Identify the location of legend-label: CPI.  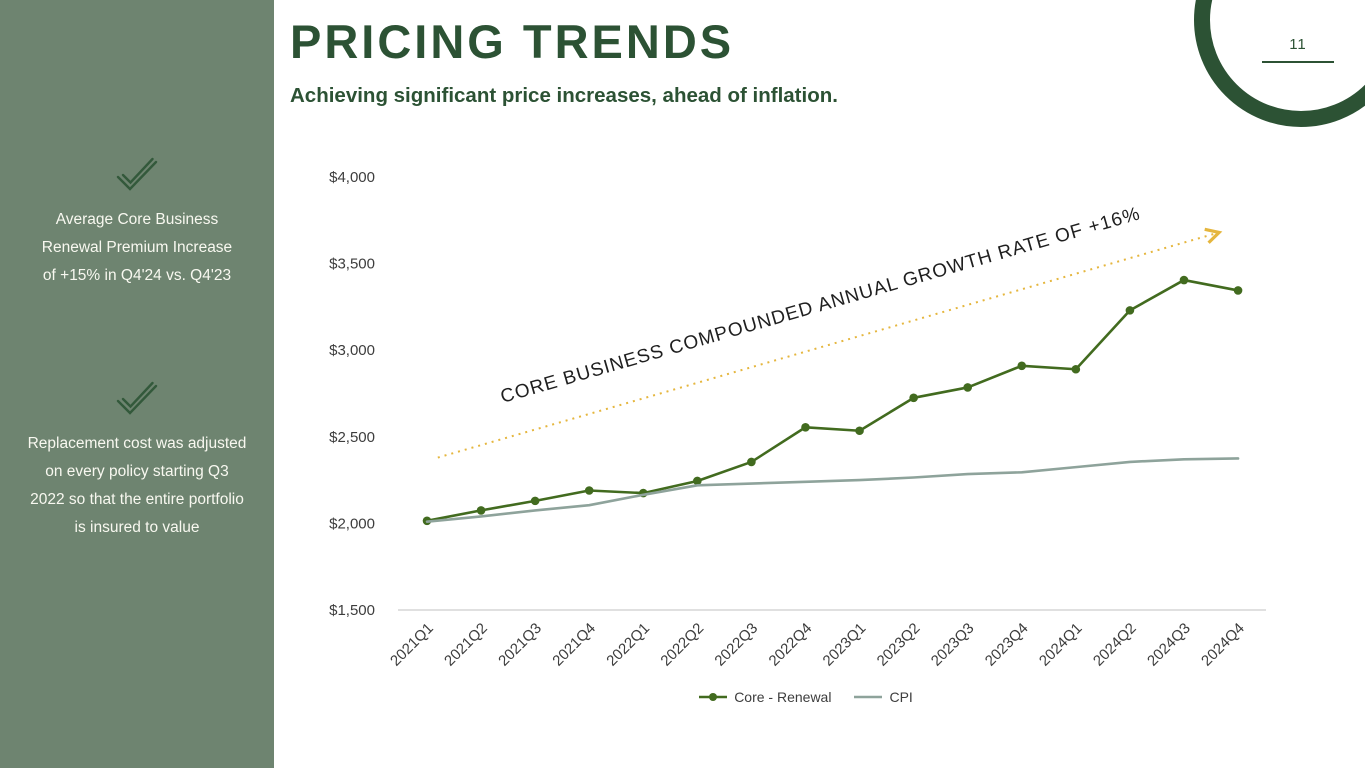
(901, 697).